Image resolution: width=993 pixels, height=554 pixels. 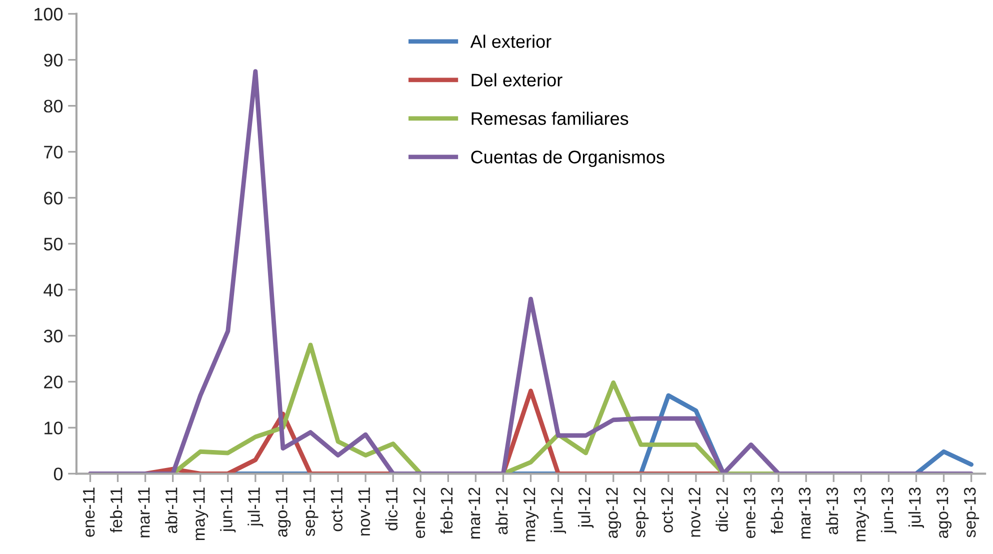 I want to click on legend-label: Cuentas de Organismos, so click(x=567, y=159).